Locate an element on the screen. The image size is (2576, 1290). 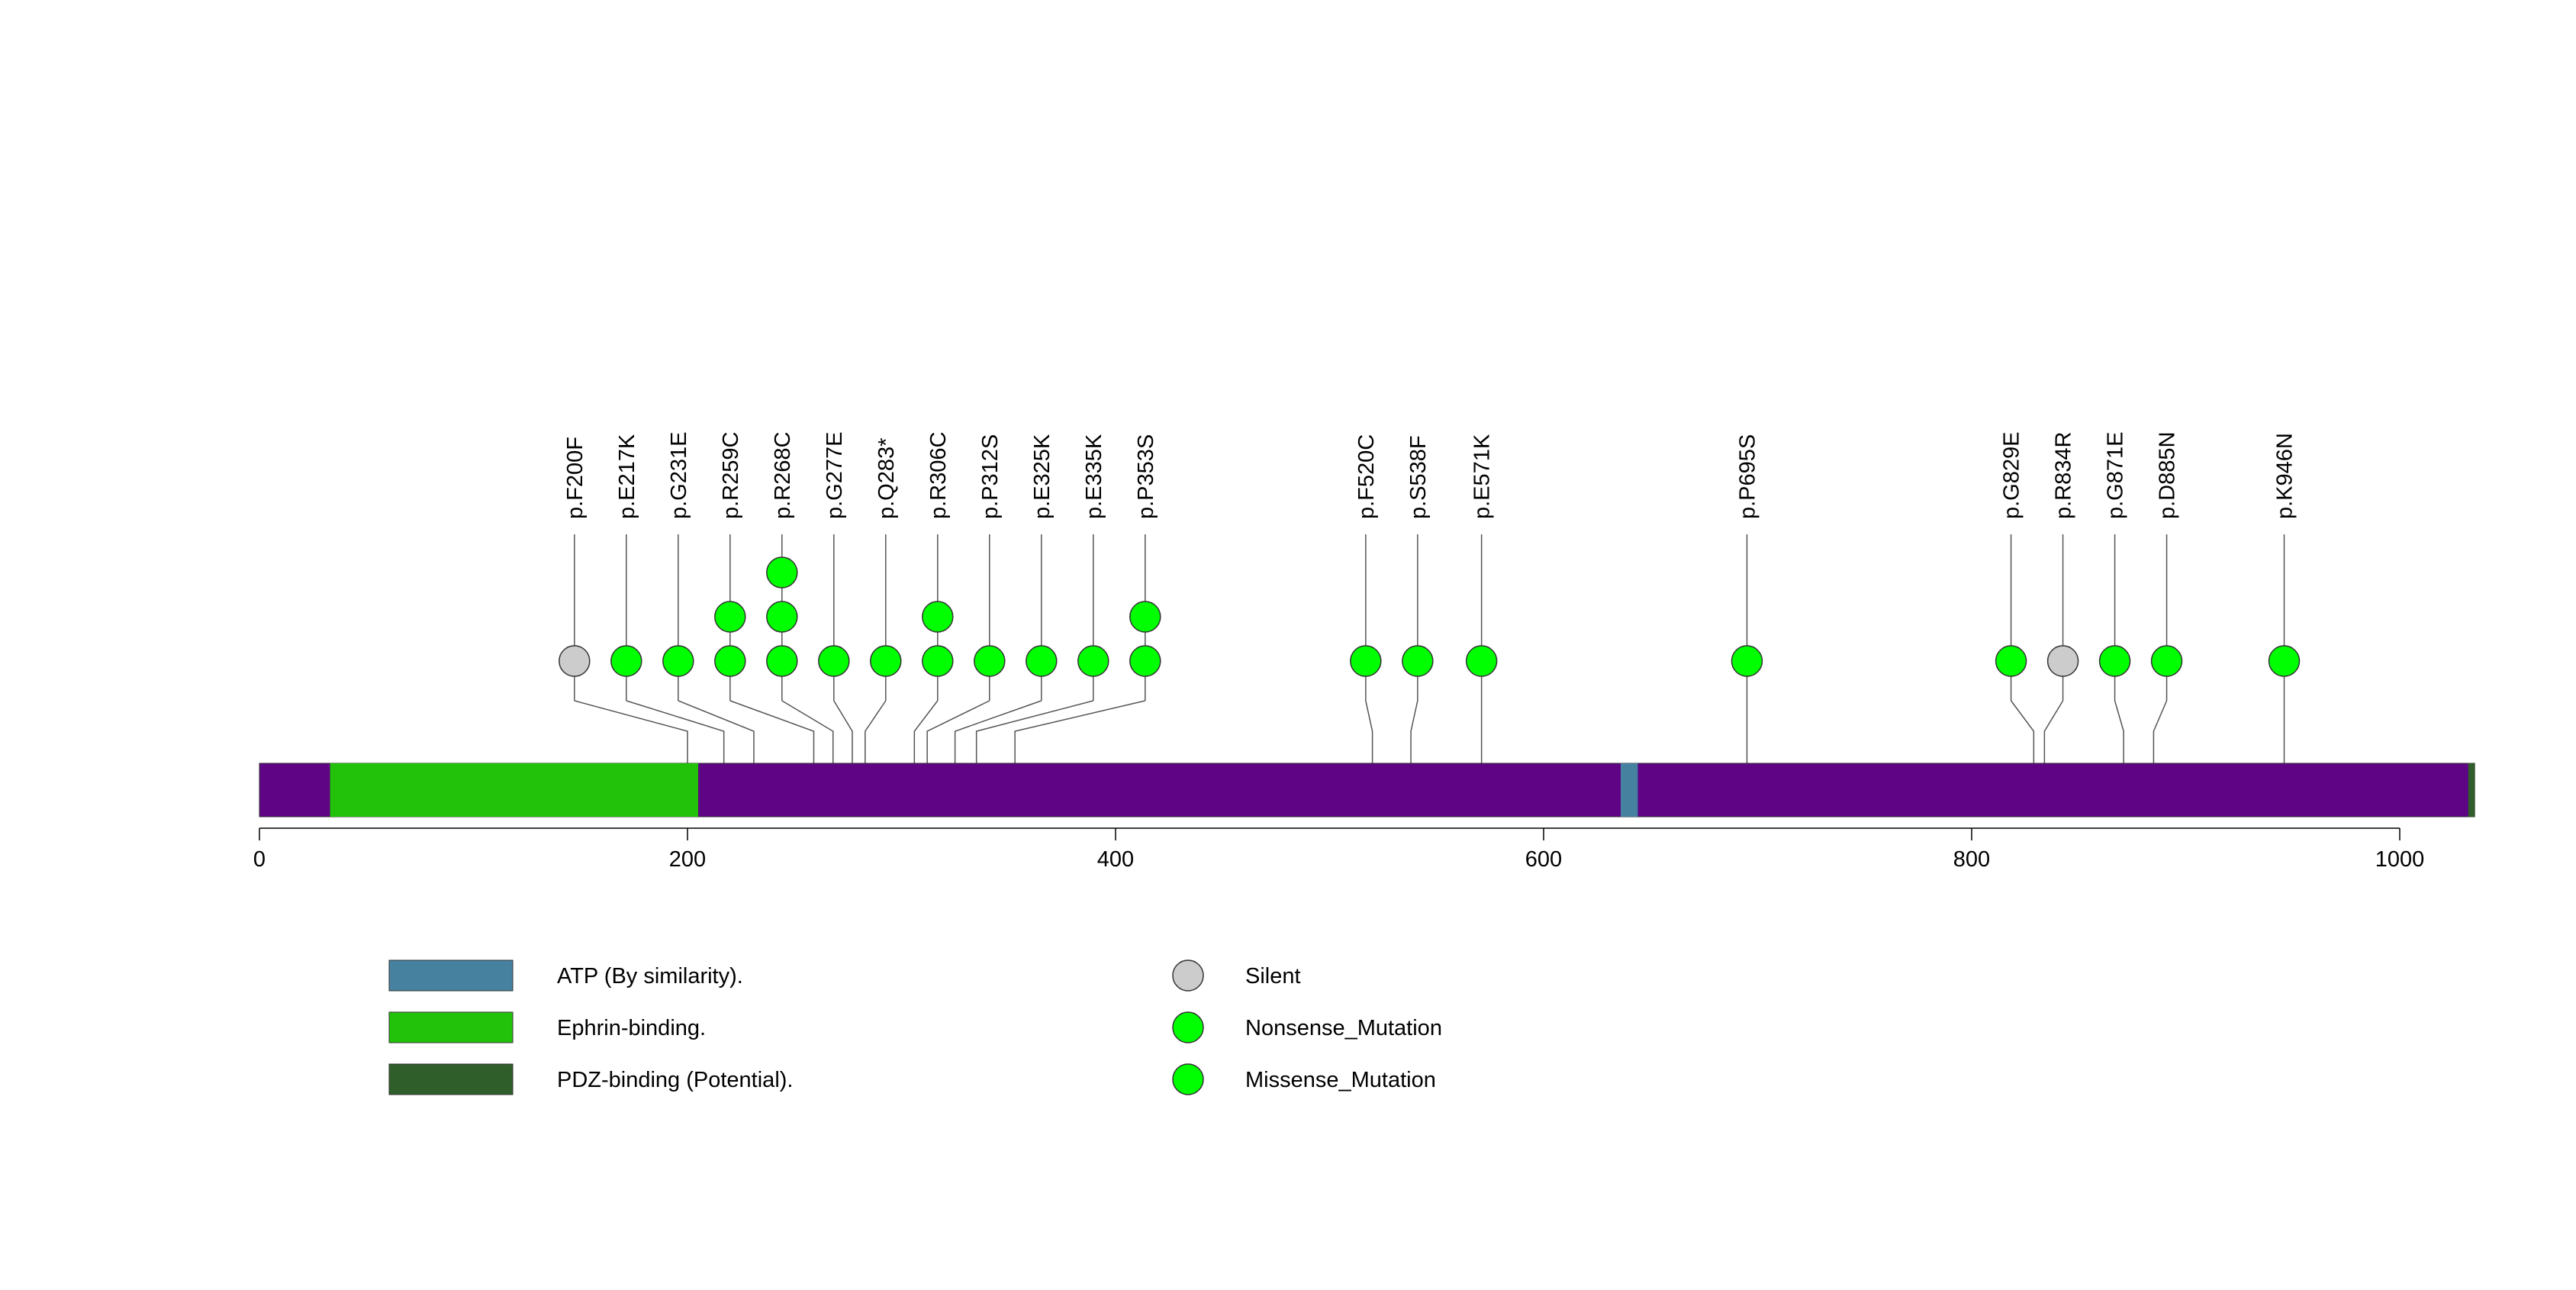
legend-swatch-ephrin-binding is located at coordinates (451, 1027).